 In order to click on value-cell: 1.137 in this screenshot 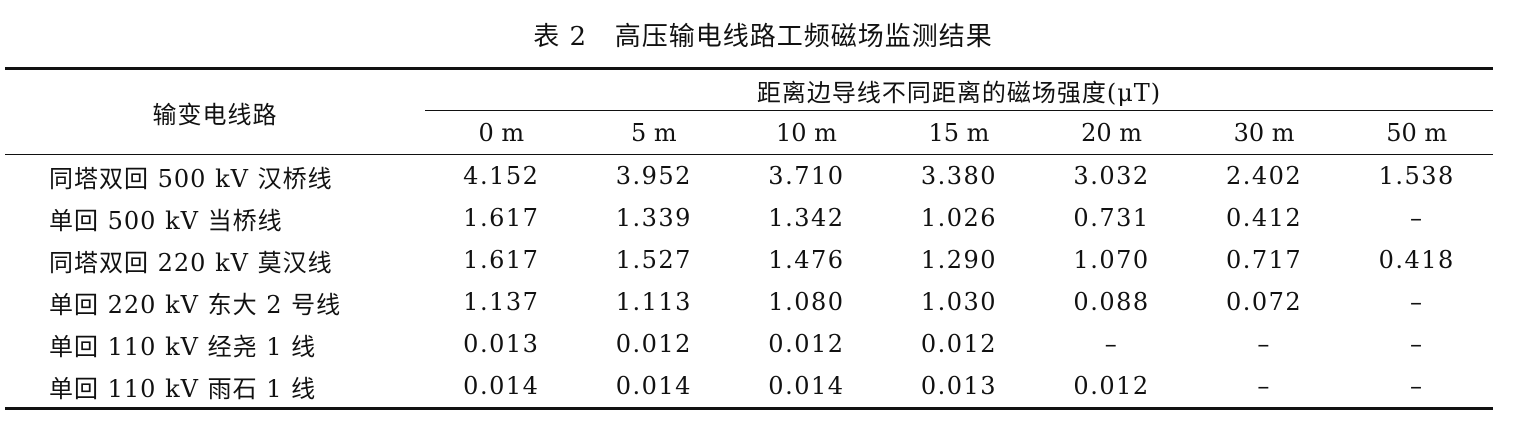, I will do `click(501, 302)`.